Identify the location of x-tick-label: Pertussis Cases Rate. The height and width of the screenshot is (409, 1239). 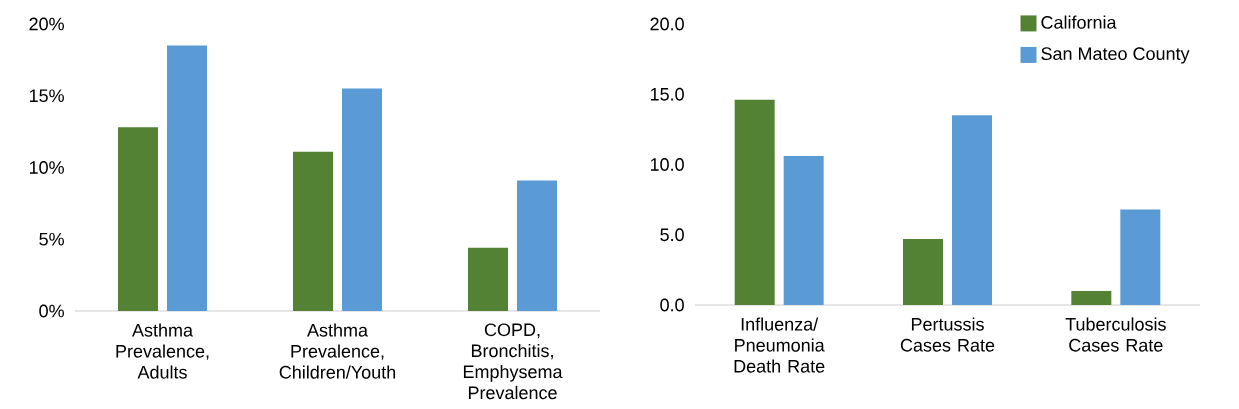
(947, 334).